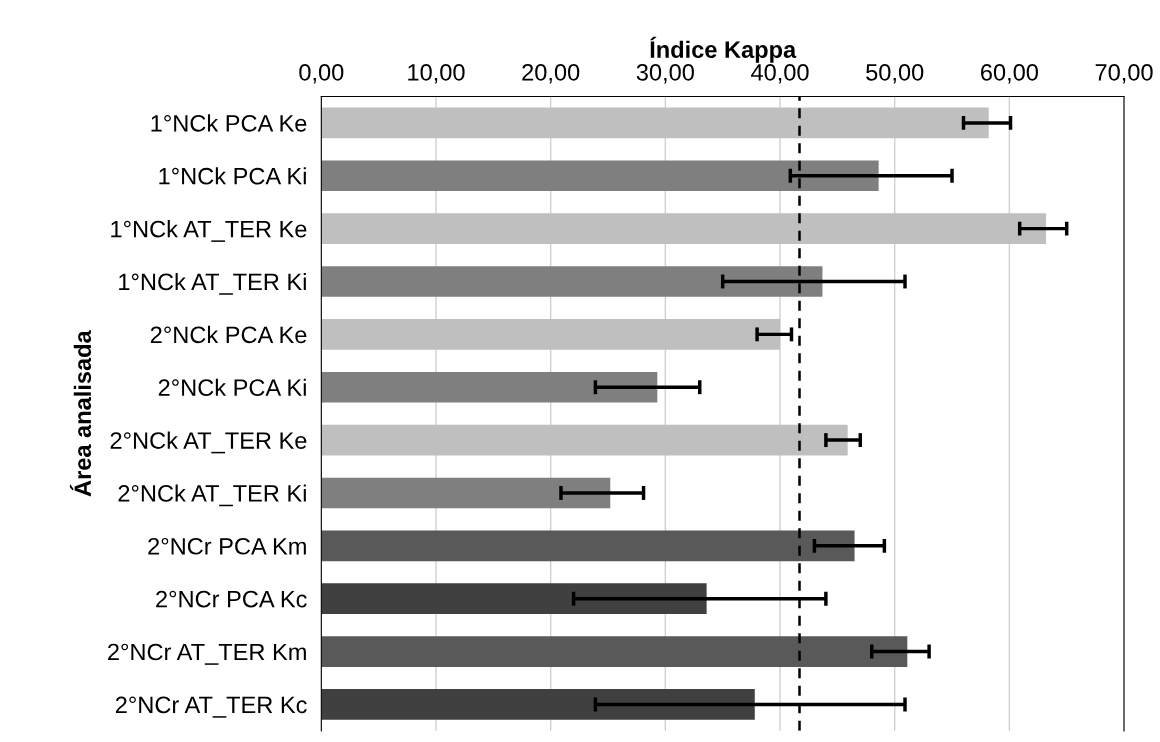 Image resolution: width=1160 pixels, height=742 pixels. I want to click on y-tick-label: 2°NCr AT_TER Km, so click(207, 654).